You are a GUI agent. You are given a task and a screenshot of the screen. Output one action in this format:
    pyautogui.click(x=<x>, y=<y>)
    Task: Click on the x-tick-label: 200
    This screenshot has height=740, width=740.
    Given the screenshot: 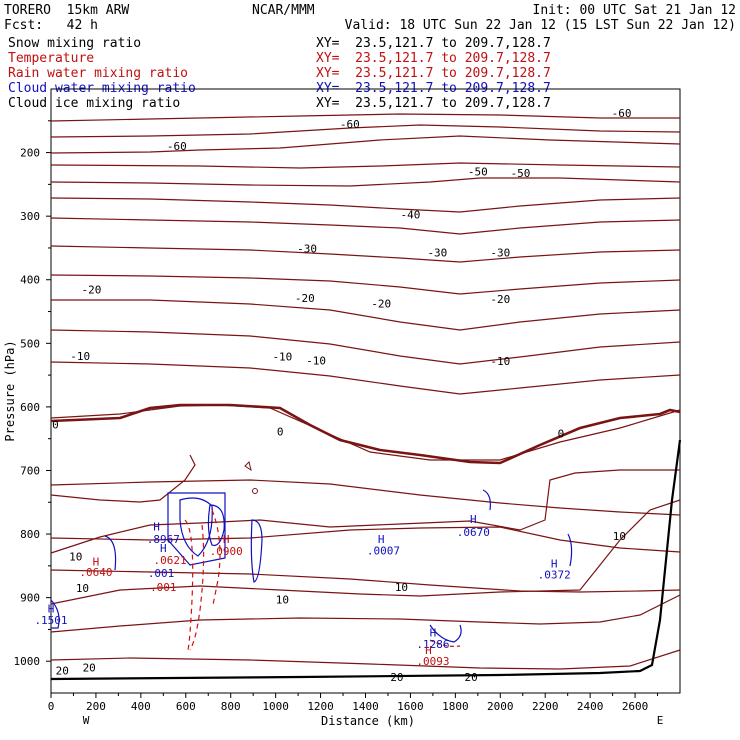 What is the action you would take?
    pyautogui.click(x=96, y=706)
    